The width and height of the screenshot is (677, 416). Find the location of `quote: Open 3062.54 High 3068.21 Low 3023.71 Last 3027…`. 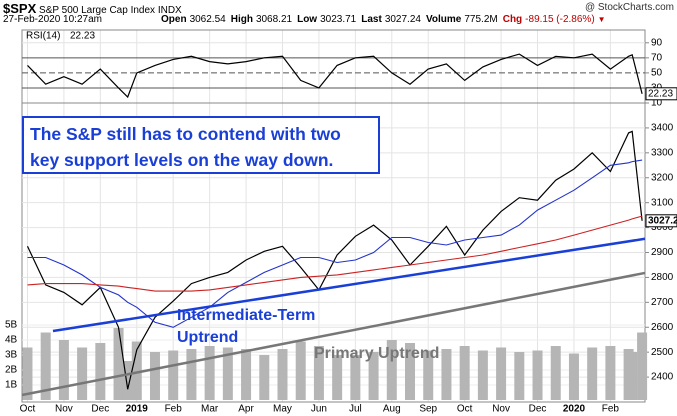

quote: Open 3062.54 High 3068.21 Low 3023.71 Last 3027… is located at coordinates (388, 19).